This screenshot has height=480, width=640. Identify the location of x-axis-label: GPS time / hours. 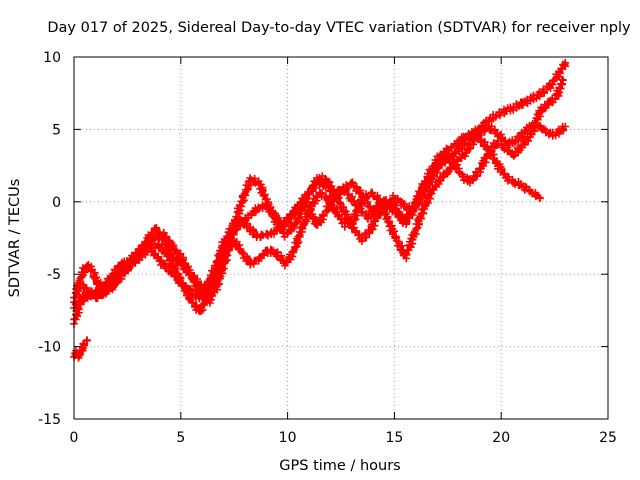
(339, 466).